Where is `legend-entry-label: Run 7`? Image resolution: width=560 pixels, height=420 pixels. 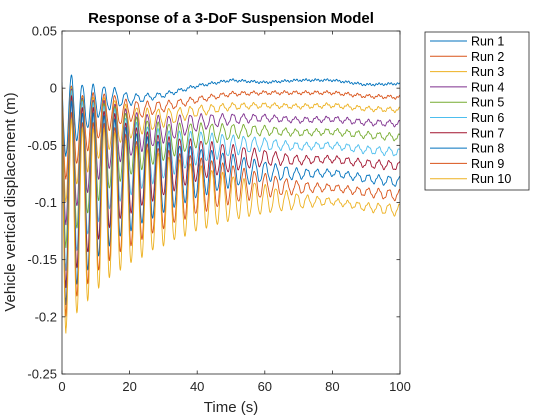 legend-entry-label: Run 7 is located at coordinates (487, 133).